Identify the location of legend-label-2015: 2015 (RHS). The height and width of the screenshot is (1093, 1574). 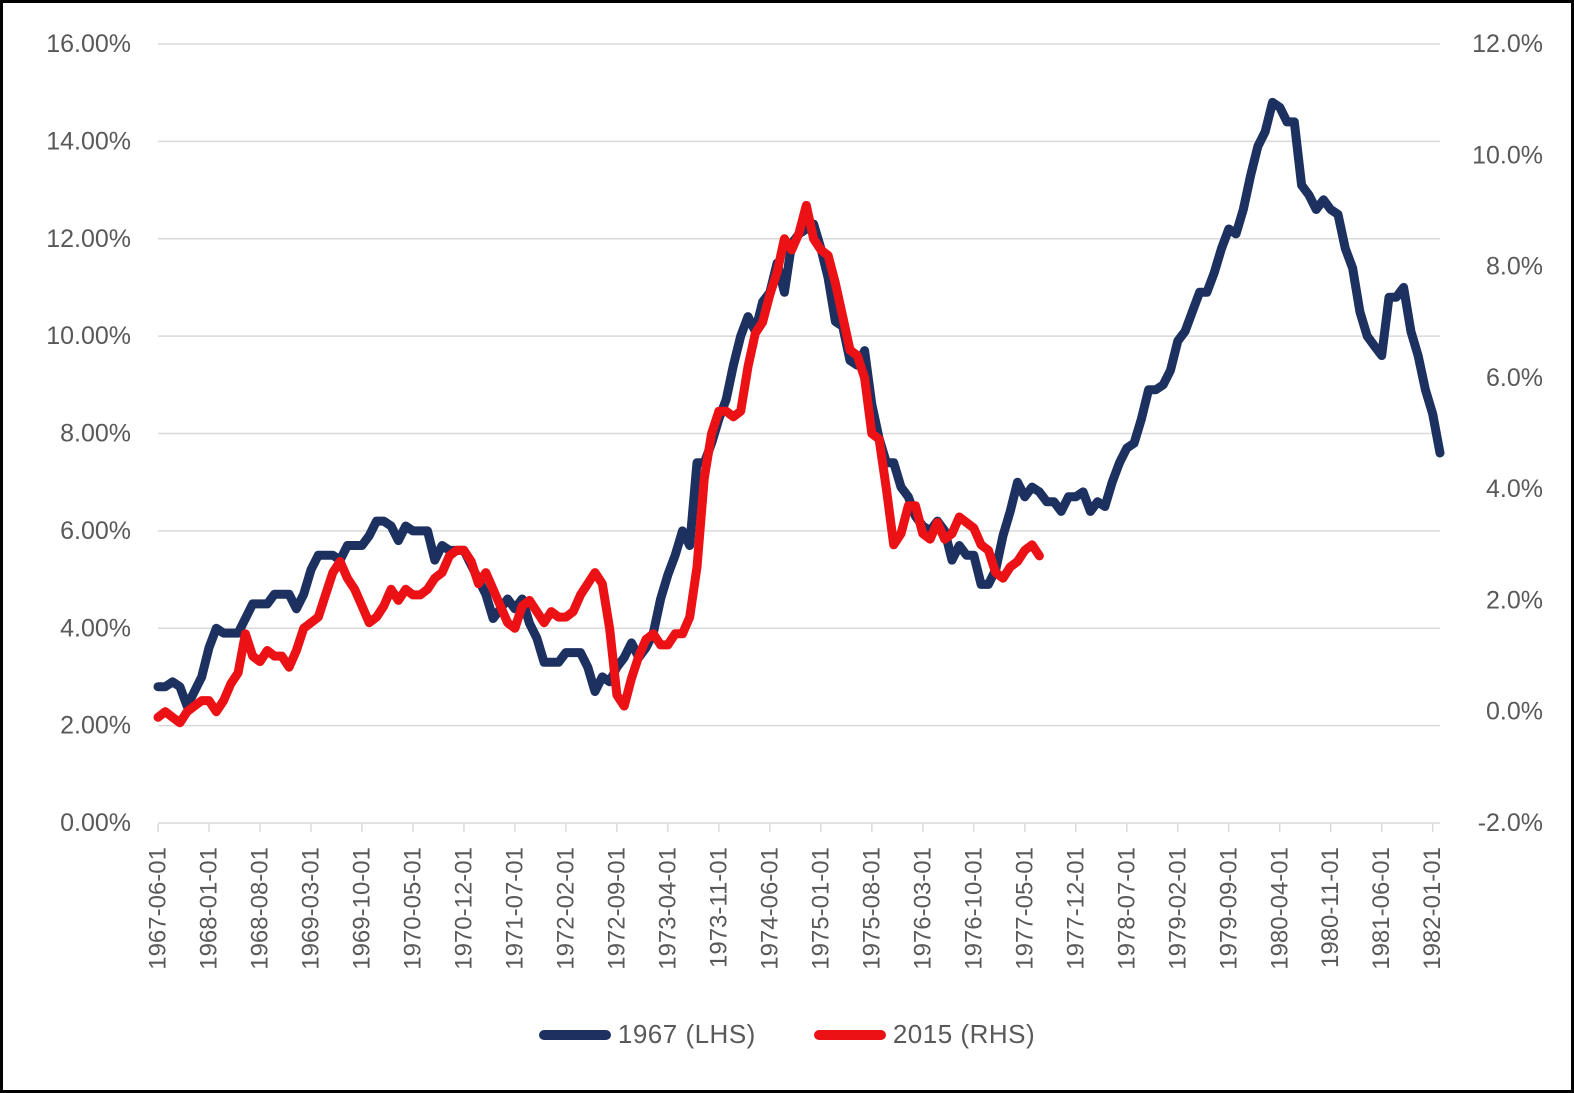
(964, 1034).